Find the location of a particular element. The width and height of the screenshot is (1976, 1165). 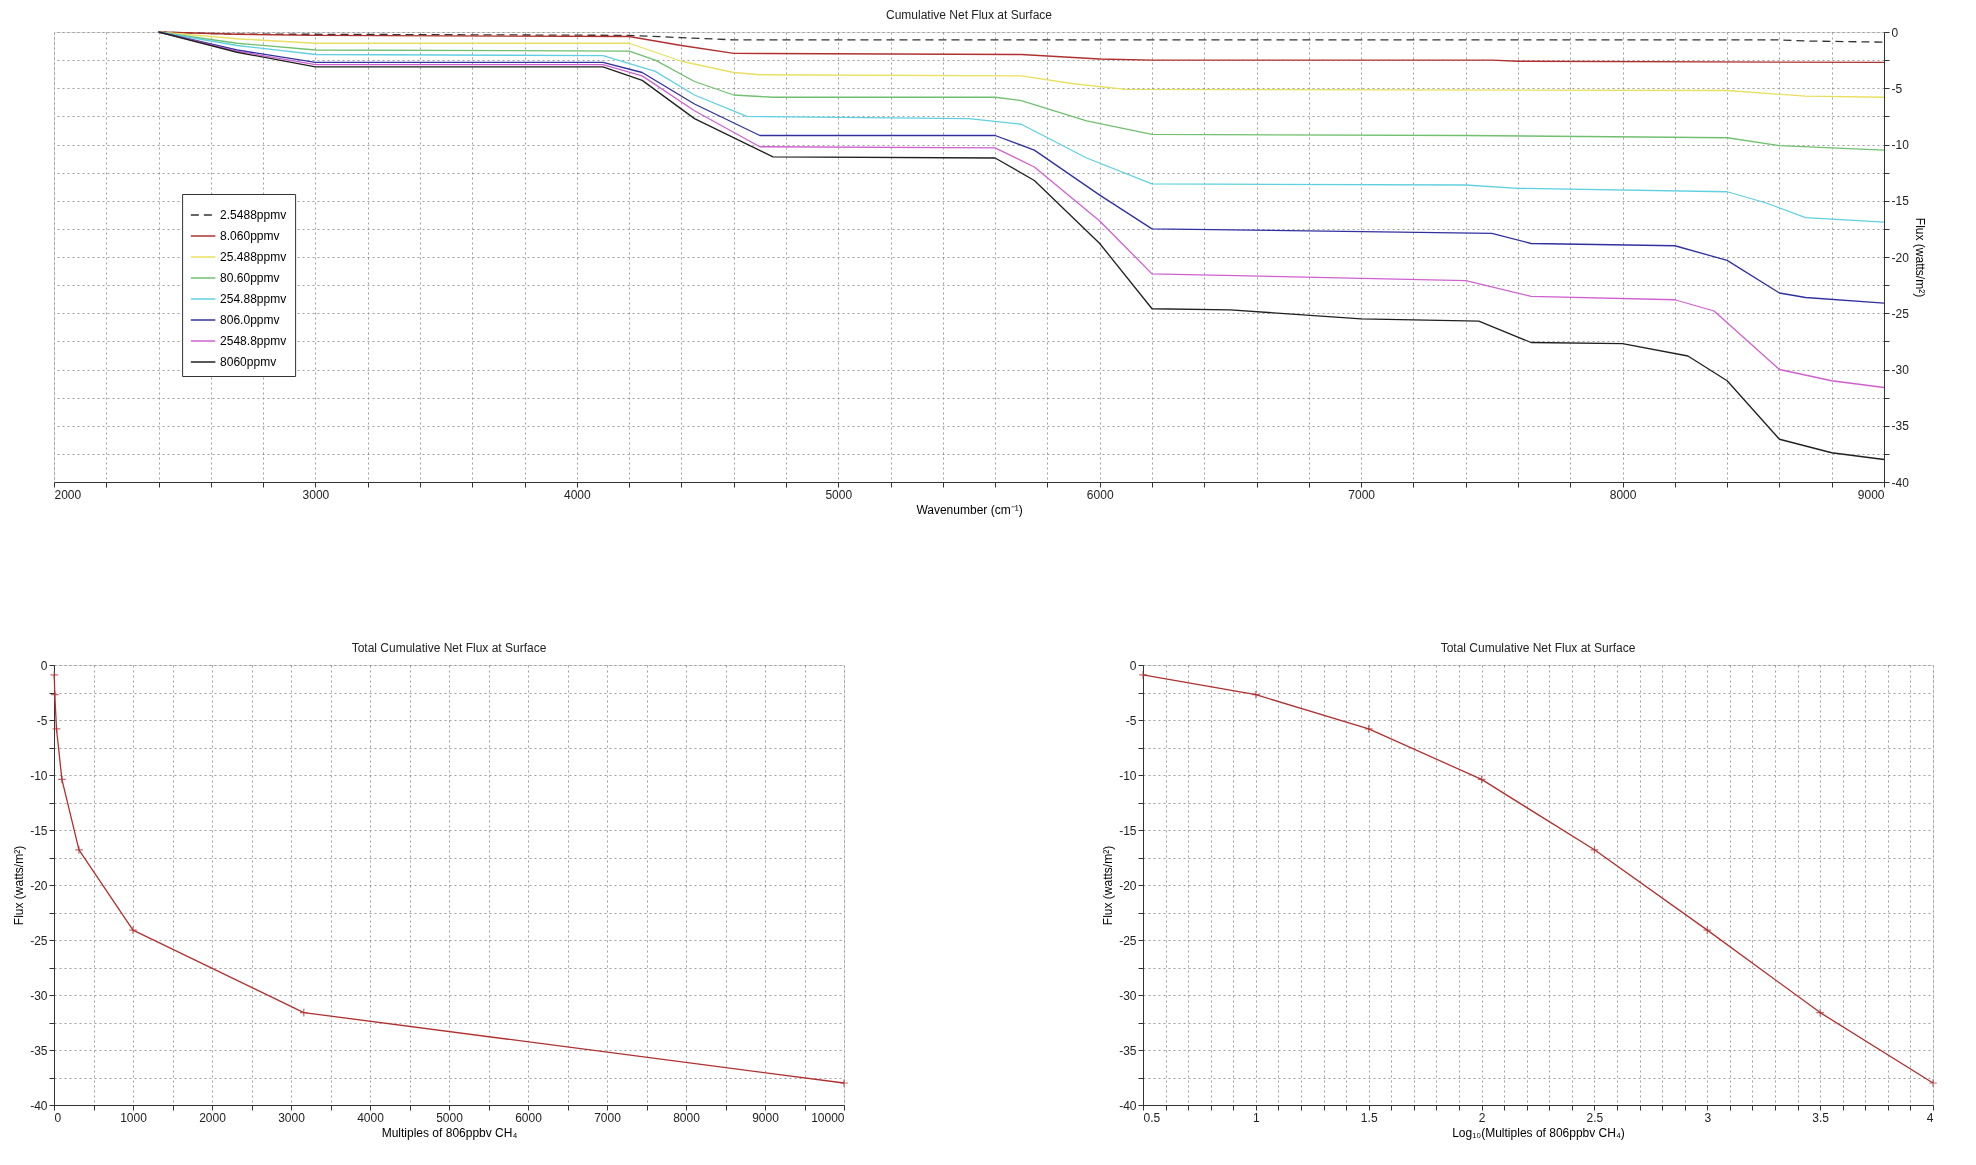

y2-tick-label: -15 is located at coordinates (1900, 201).